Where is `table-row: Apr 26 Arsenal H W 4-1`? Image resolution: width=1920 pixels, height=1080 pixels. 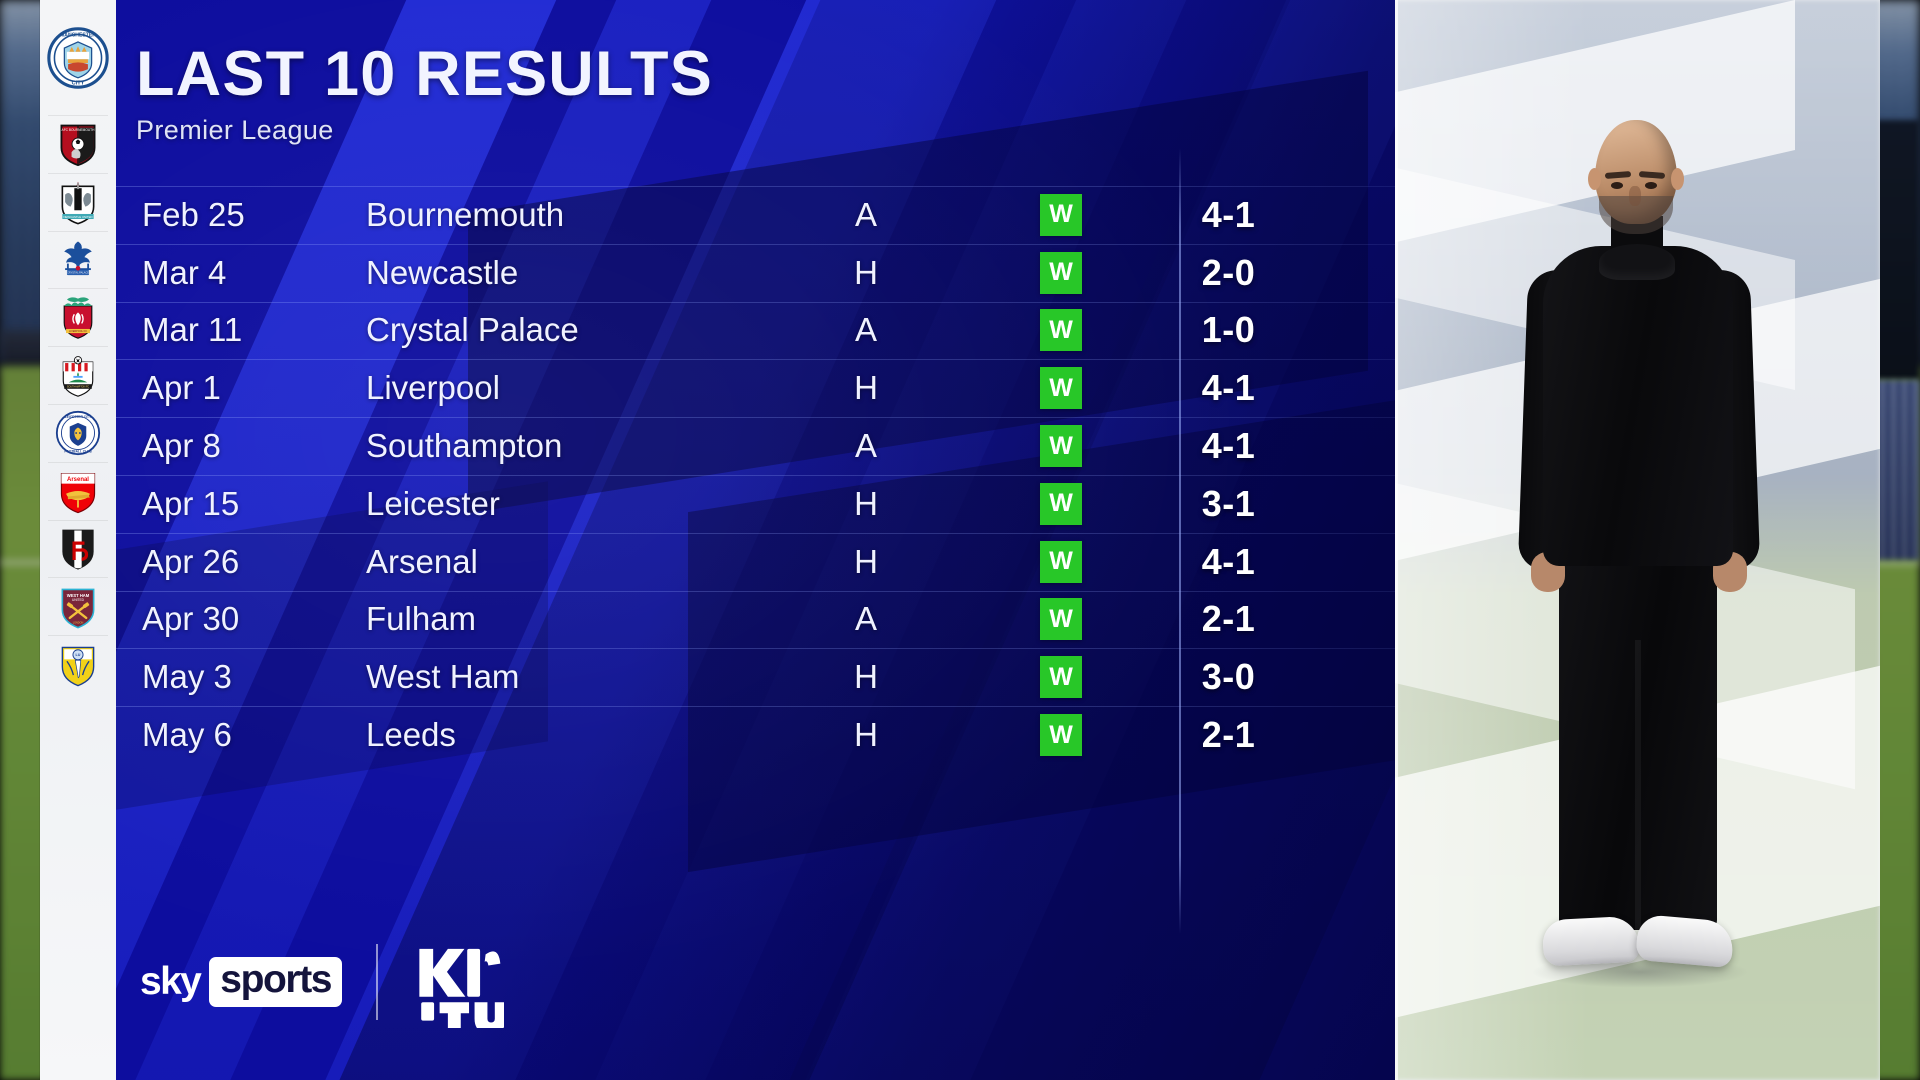 table-row: Apr 26 Arsenal H W 4-1 is located at coordinates (755, 561).